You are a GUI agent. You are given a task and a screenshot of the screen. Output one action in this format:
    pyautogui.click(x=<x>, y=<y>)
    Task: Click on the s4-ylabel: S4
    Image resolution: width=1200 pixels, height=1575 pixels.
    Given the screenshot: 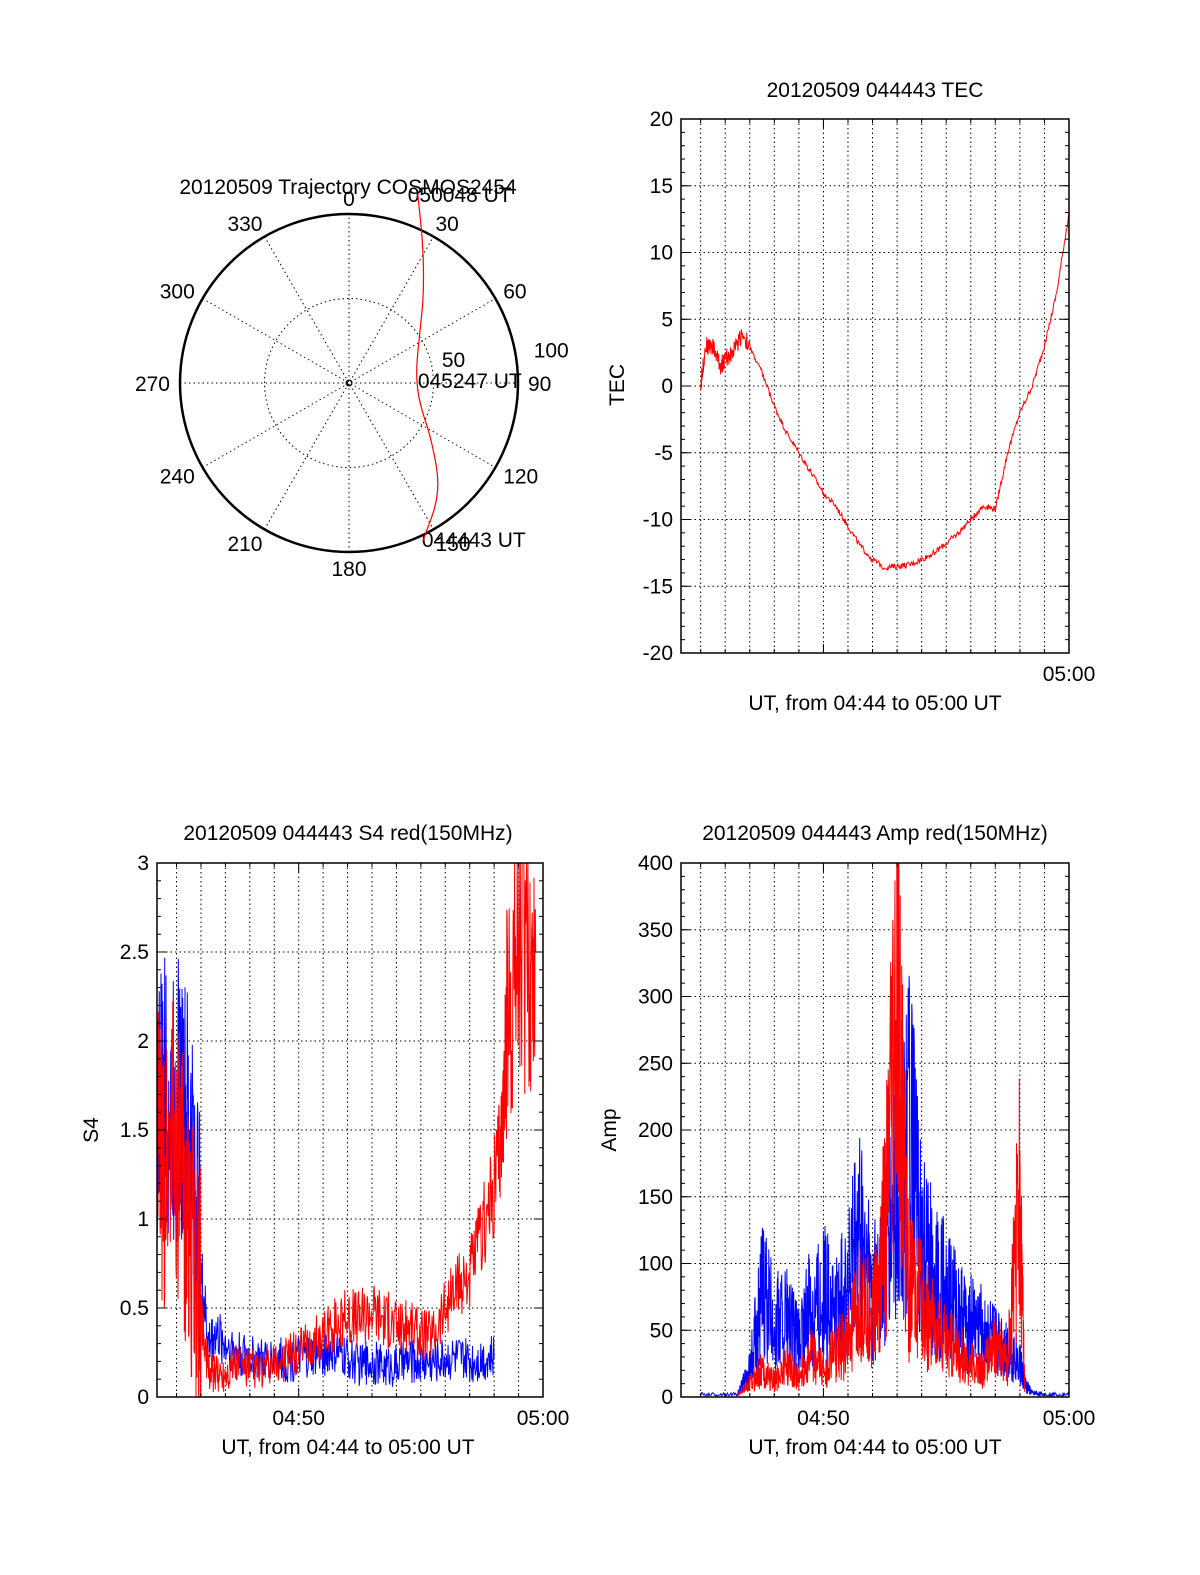 What is the action you would take?
    pyautogui.click(x=91, y=1130)
    